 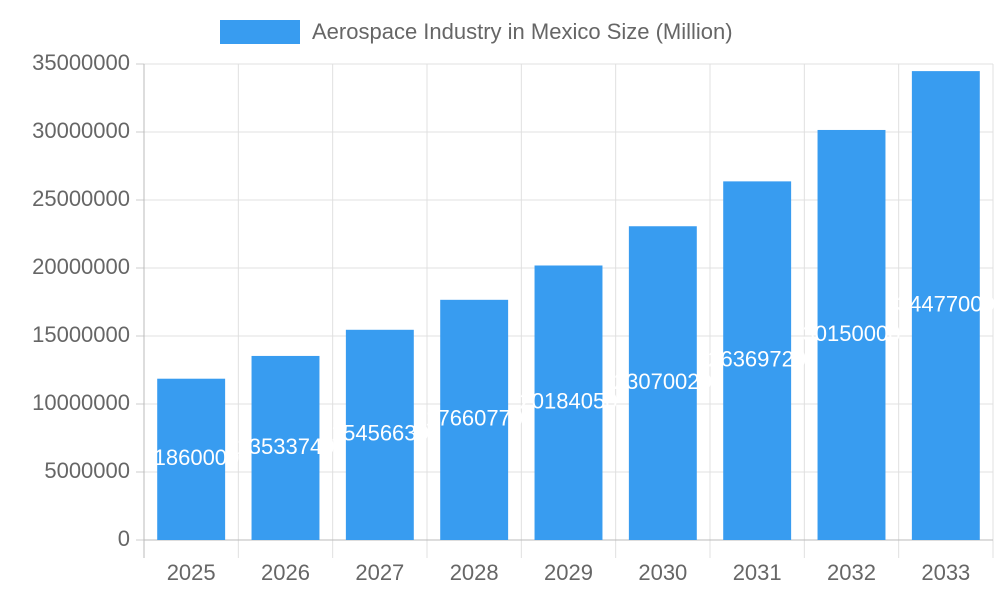 What do you see at coordinates (474, 572) in the screenshot?
I see `x-tick-label: 2028` at bounding box center [474, 572].